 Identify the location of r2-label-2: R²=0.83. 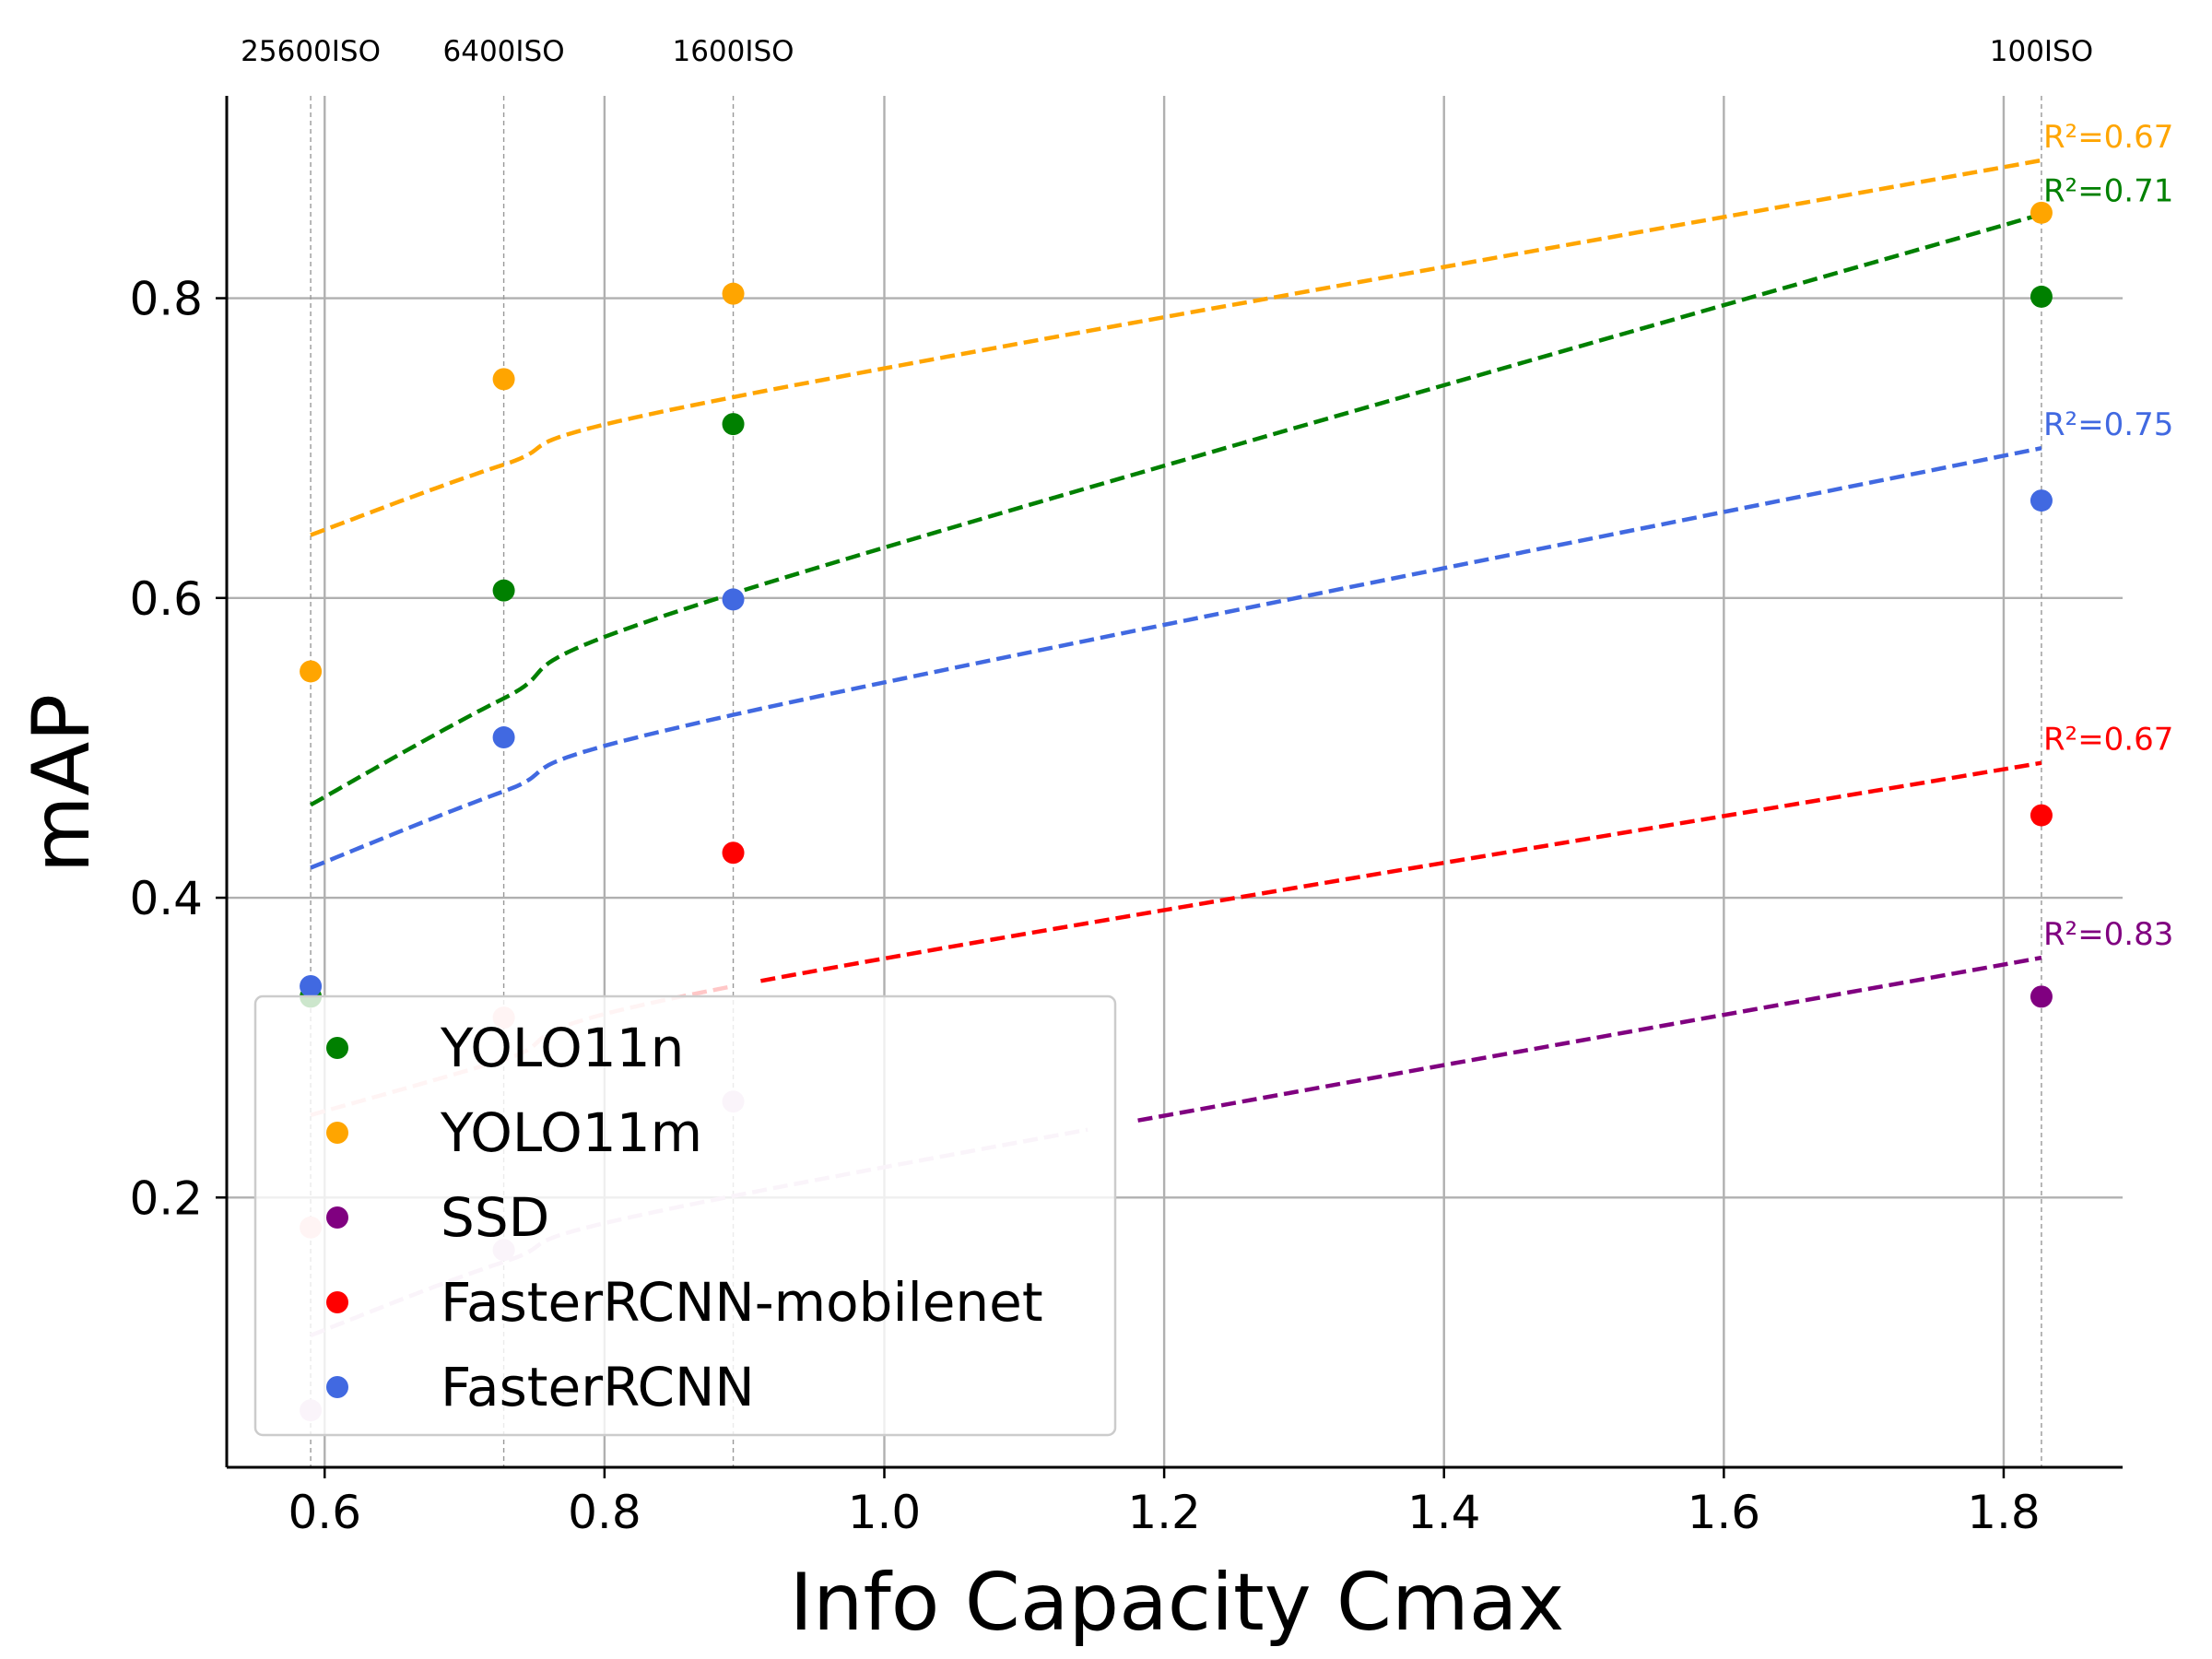
(2108, 934).